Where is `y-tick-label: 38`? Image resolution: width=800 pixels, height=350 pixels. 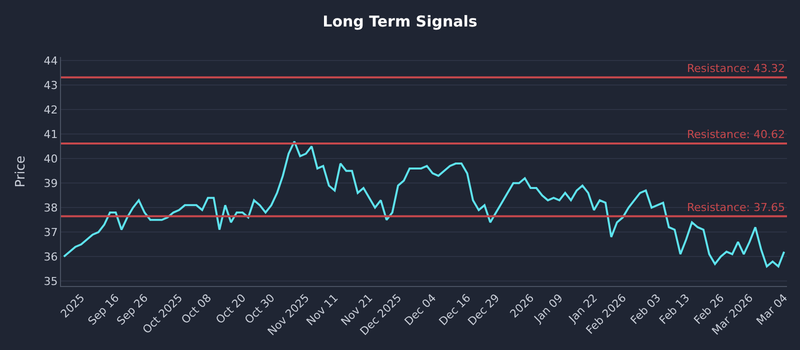 y-tick-label: 38 is located at coordinates (51, 207).